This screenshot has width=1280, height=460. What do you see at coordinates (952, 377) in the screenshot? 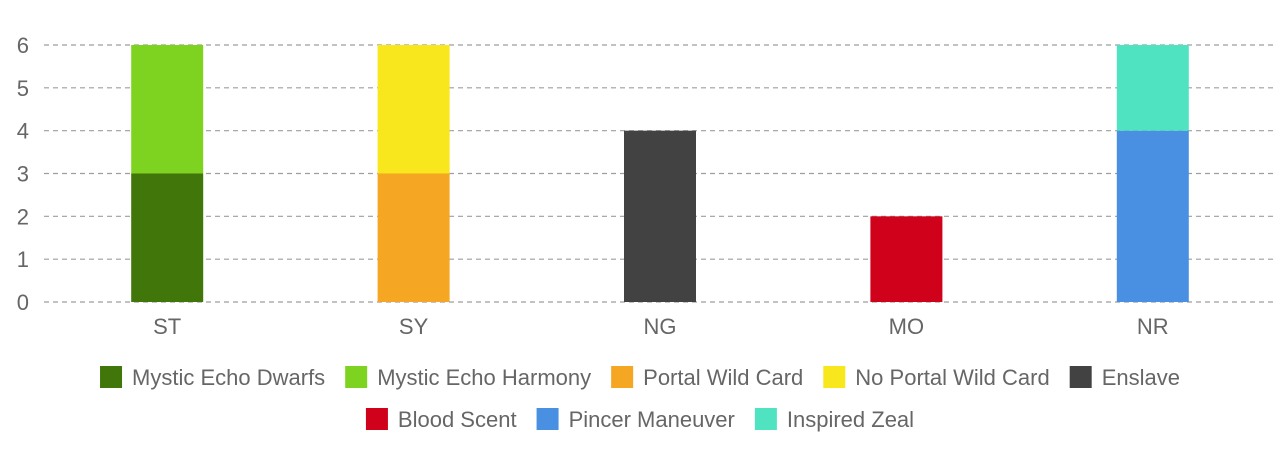
I see `legend-label: No Portal Wild Card` at bounding box center [952, 377].